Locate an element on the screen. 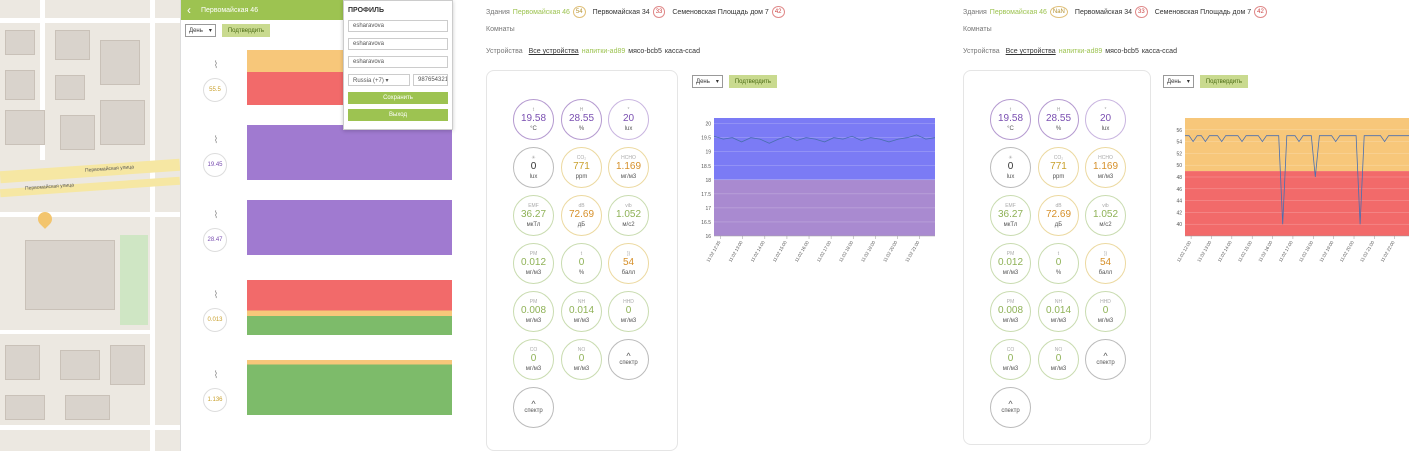 This screenshot has width=1411, height=451. sensor-icon: * is located at coordinates (628, 109).